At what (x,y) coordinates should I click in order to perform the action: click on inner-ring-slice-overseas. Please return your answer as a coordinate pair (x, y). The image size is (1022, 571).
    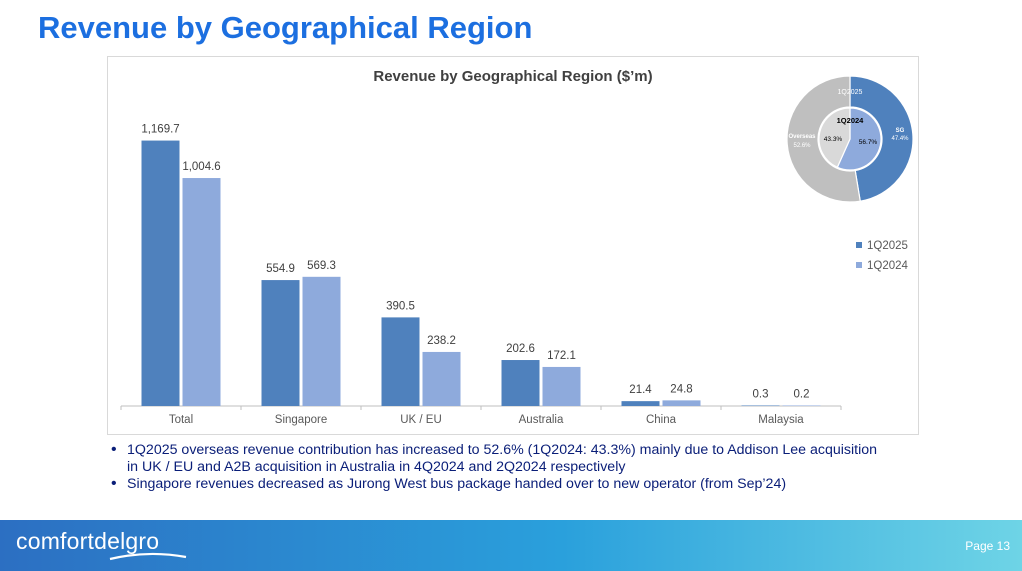
    Looking at the image, I should click on (834, 138).